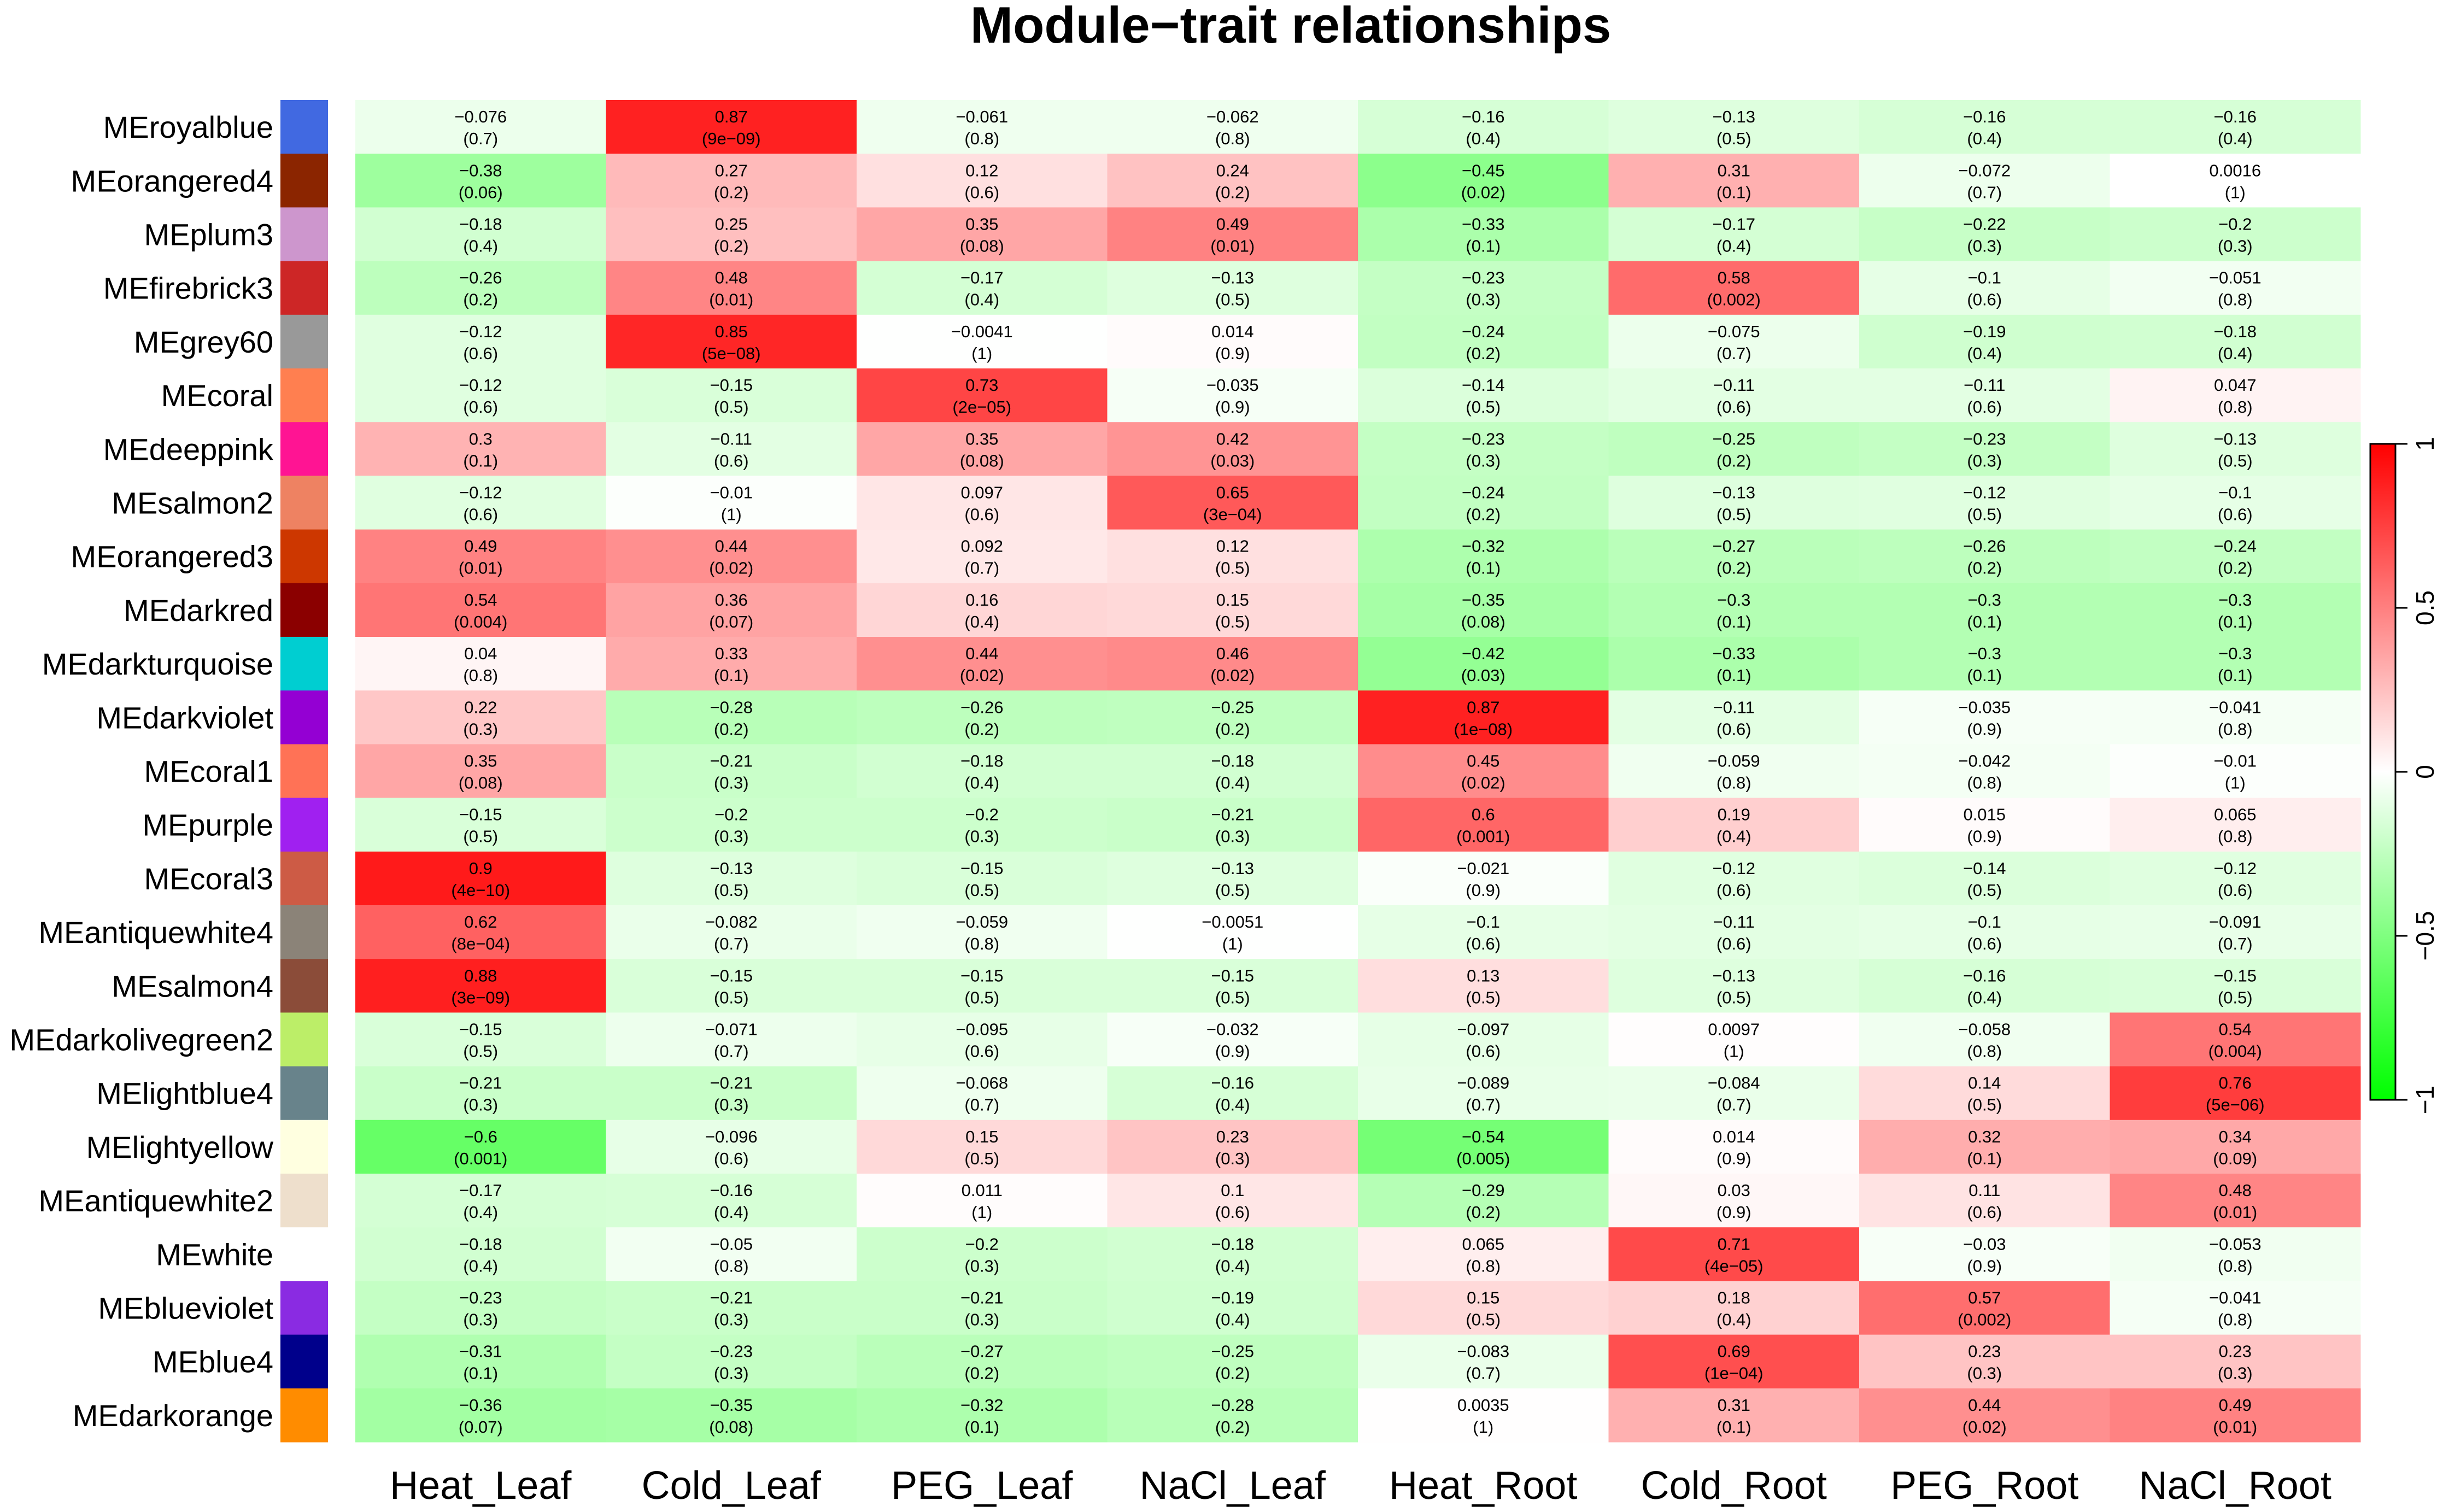 The width and height of the screenshot is (2443, 1512). Describe the element at coordinates (982, 1486) in the screenshot. I see `column-label: PEG_Leaf` at that location.